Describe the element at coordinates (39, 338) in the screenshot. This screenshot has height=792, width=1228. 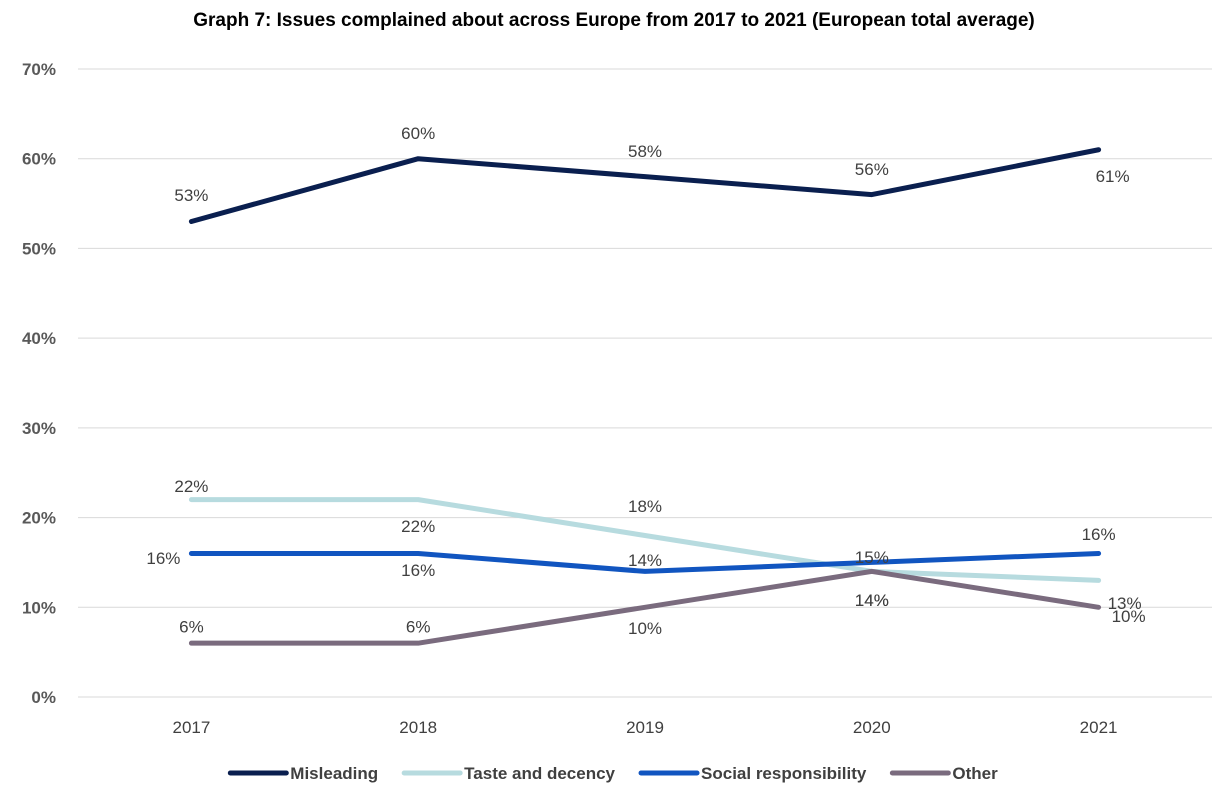
I see `y-tick-label: 40%` at that location.